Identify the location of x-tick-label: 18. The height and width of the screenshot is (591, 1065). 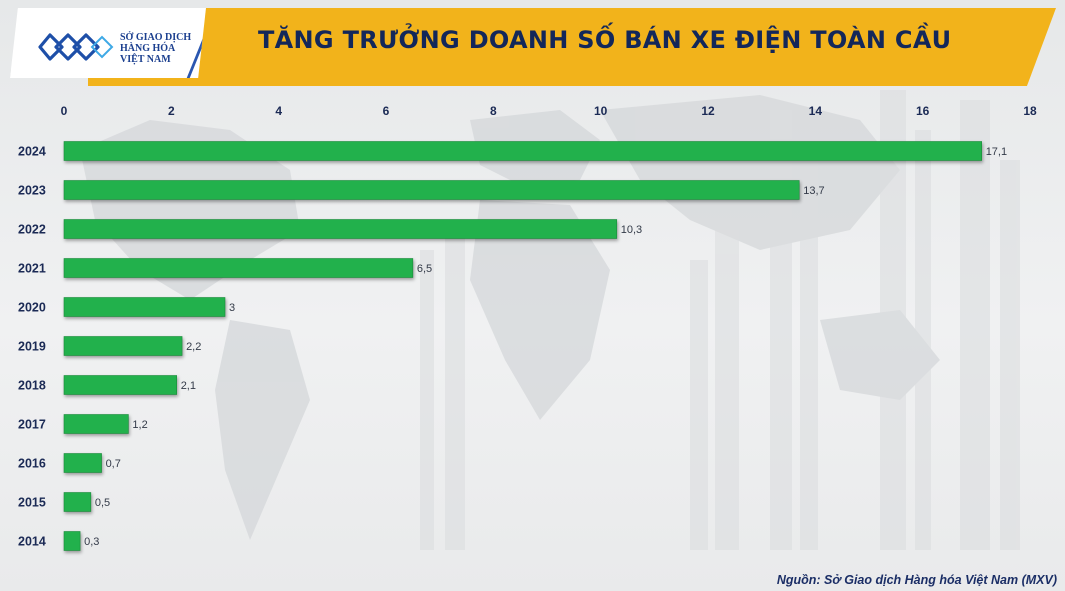
(1030, 111).